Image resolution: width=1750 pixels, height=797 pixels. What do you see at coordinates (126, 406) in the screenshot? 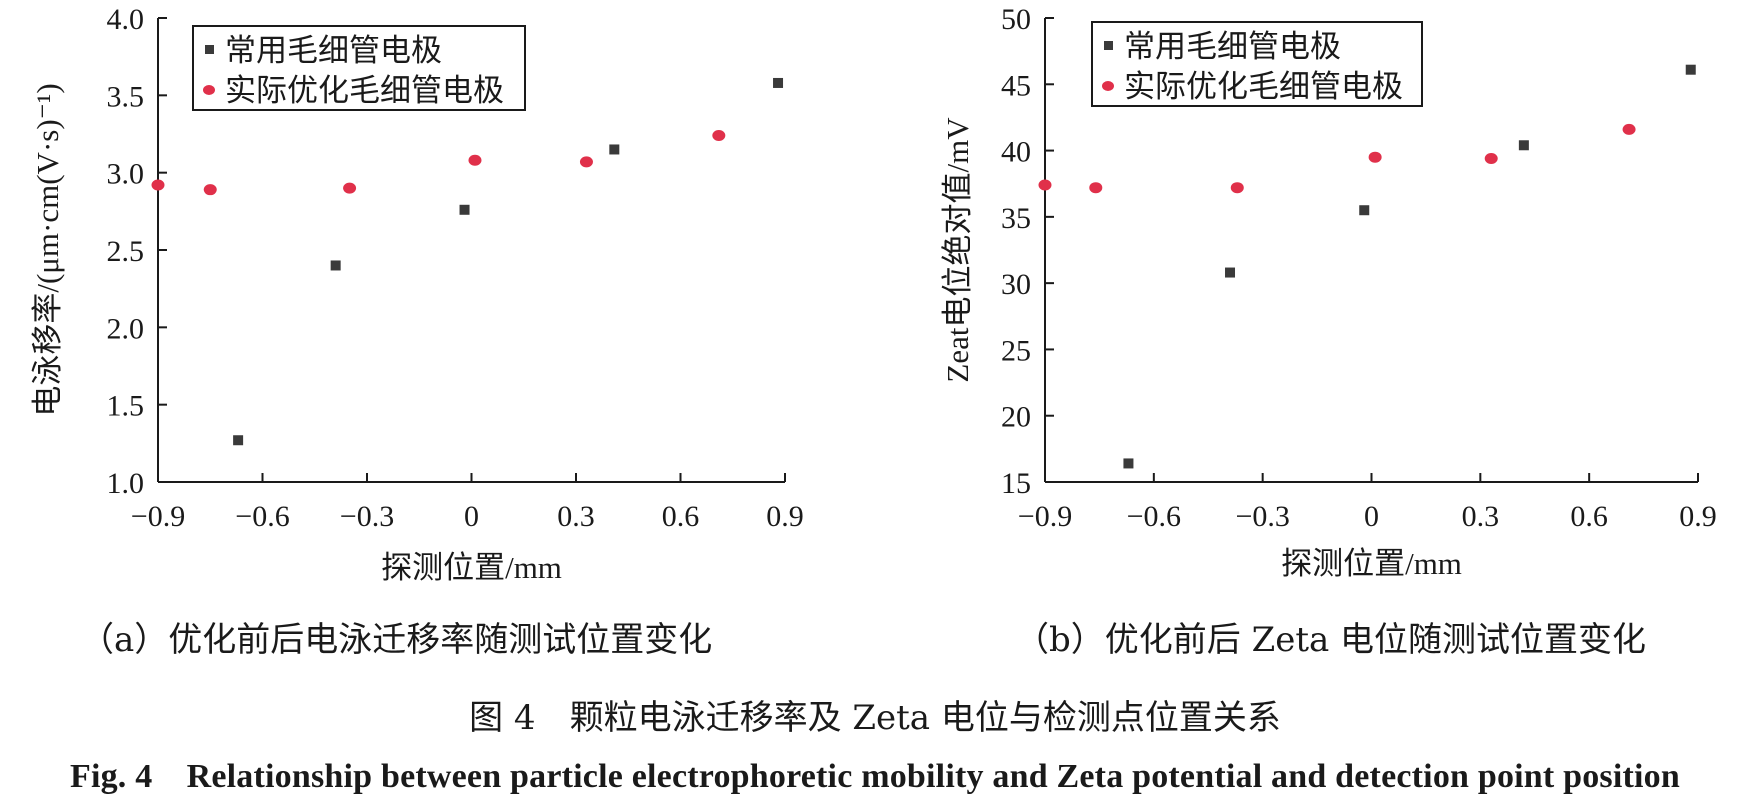
I see `y-tick-label: 1.5` at bounding box center [126, 406].